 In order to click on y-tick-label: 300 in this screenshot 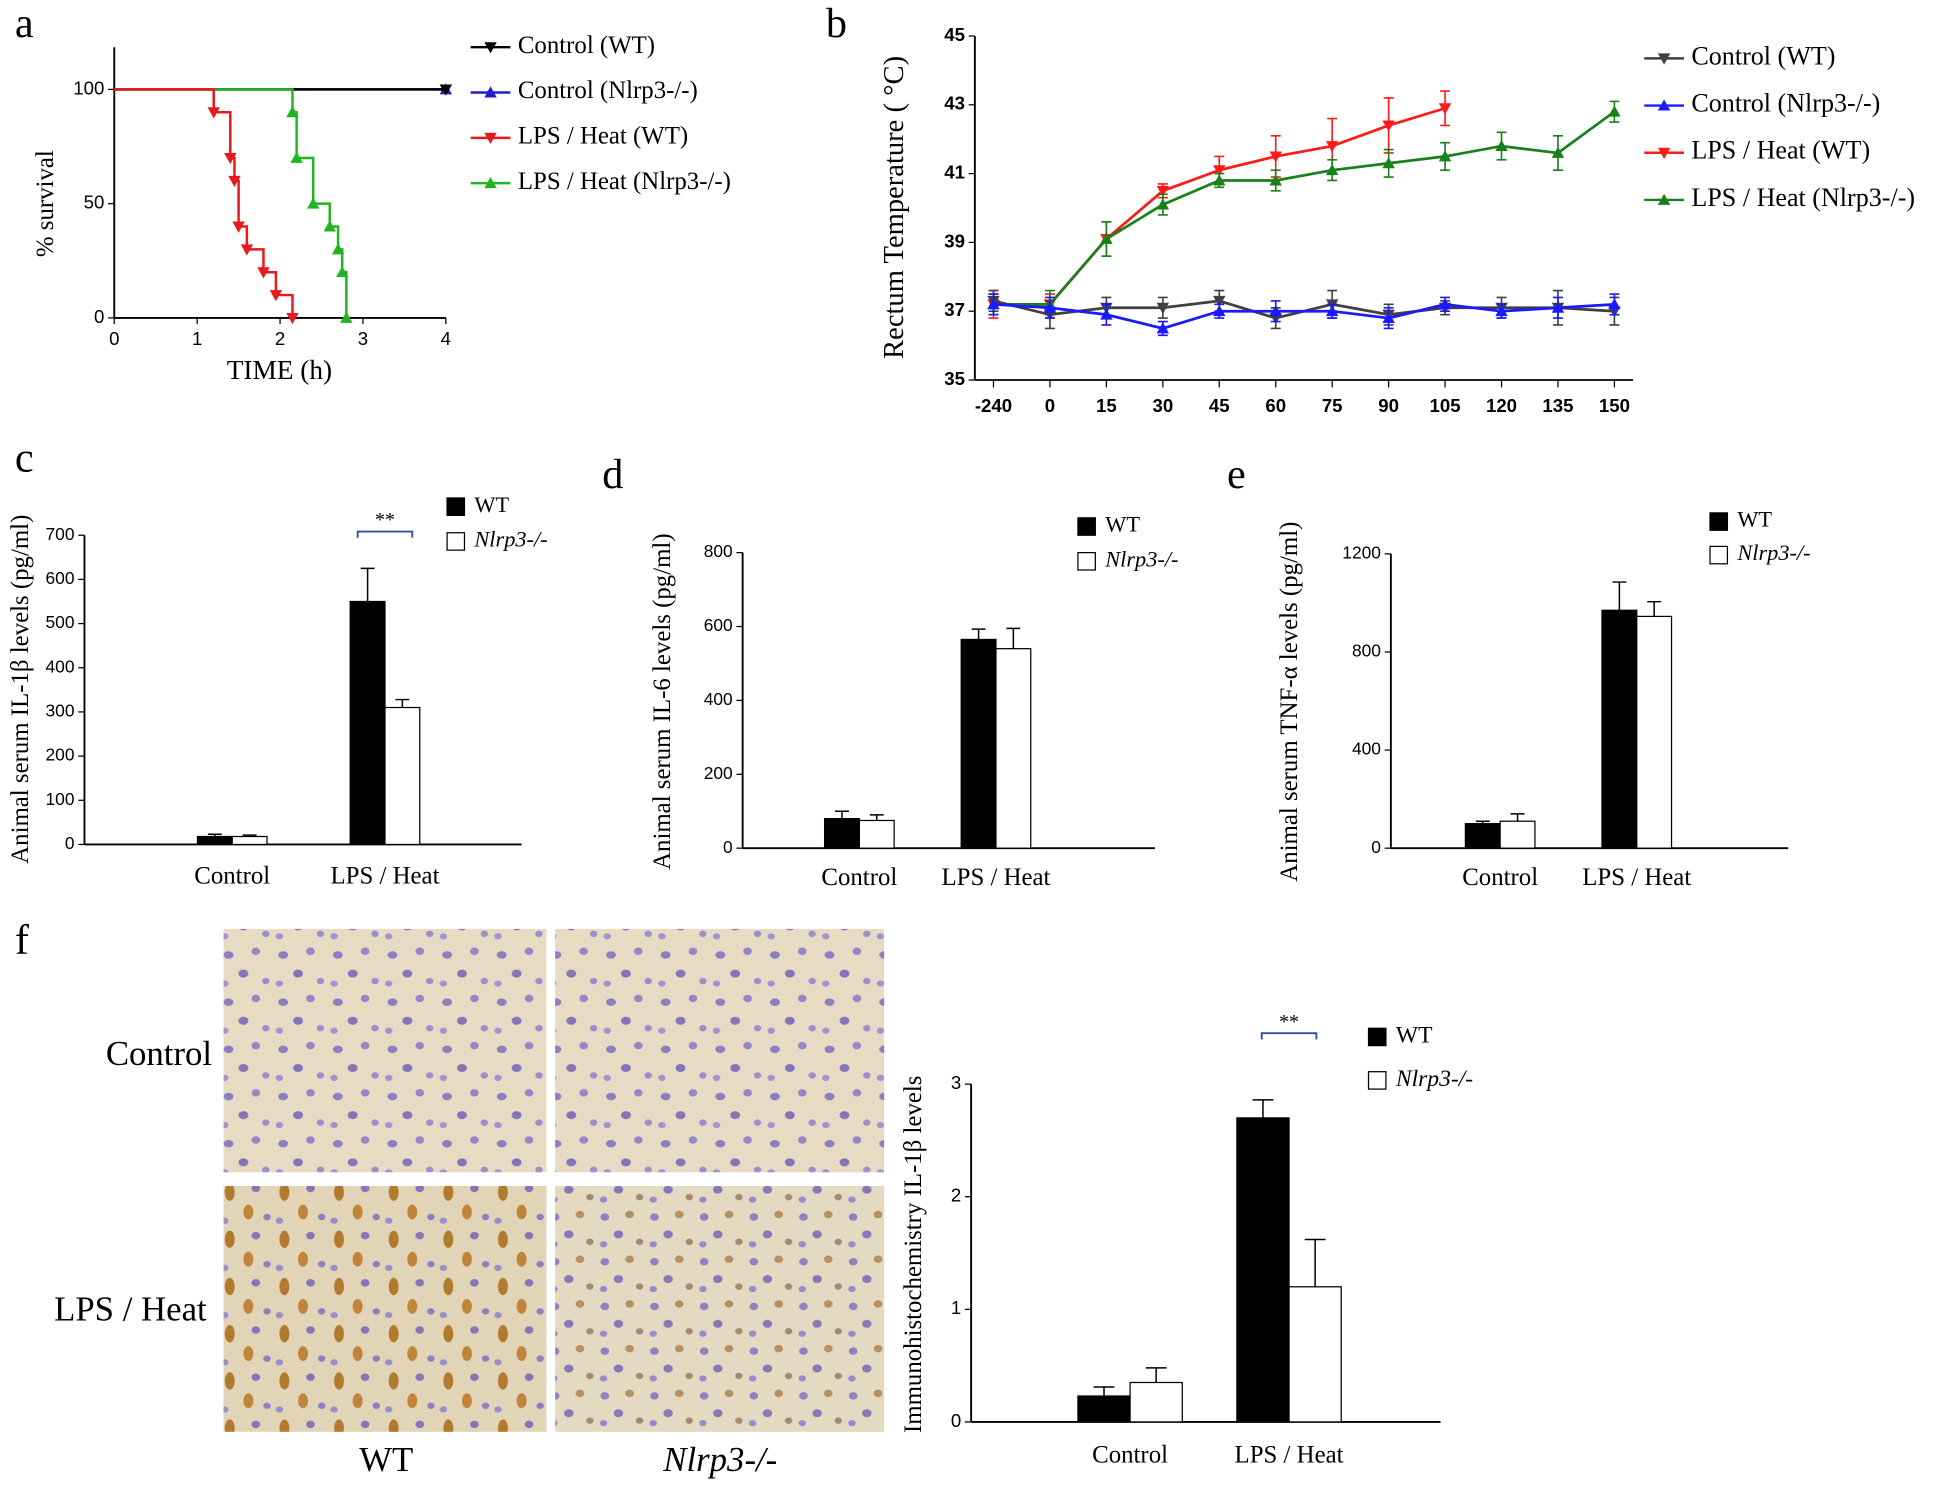, I will do `click(60, 711)`.